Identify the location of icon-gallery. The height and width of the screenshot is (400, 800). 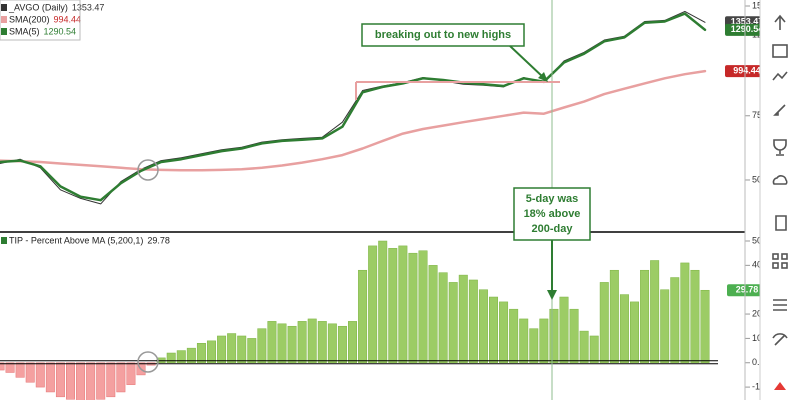
(780, 51).